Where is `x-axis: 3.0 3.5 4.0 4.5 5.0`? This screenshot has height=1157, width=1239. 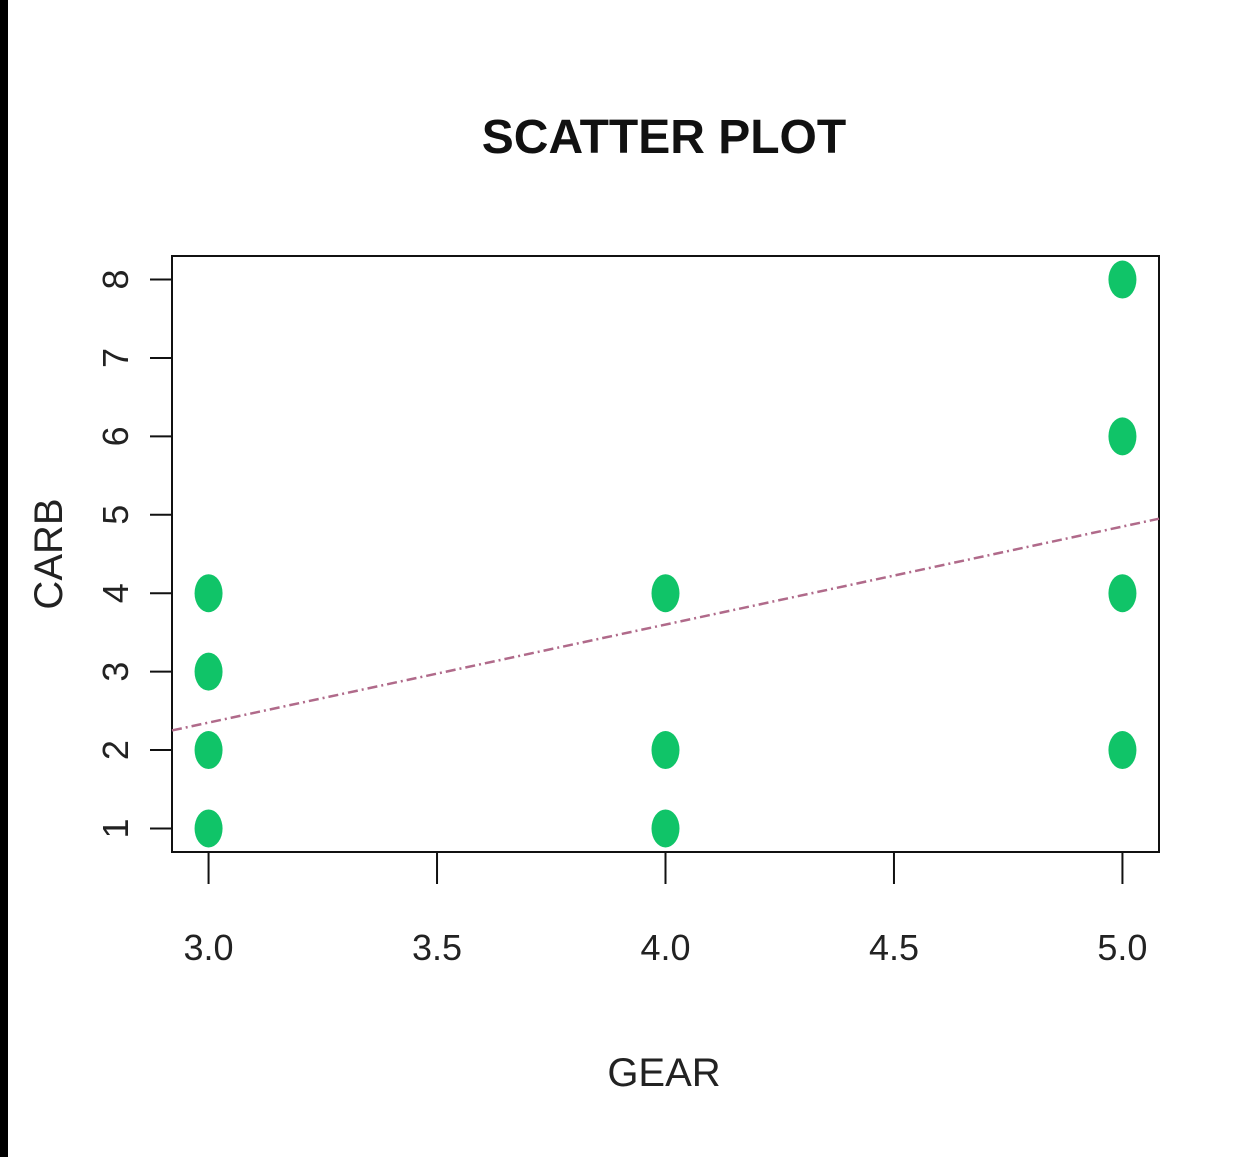
x-axis: 3.0 3.5 4.0 4.5 5.0 is located at coordinates (665, 909).